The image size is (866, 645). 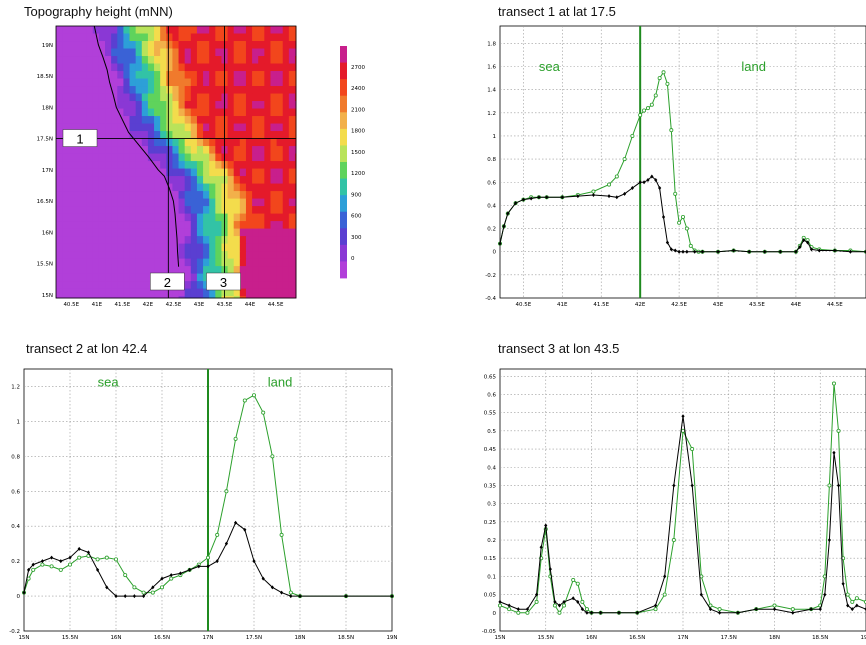 I want to click on transect2-title: transect 2 at lon 42.4, so click(x=87, y=348).